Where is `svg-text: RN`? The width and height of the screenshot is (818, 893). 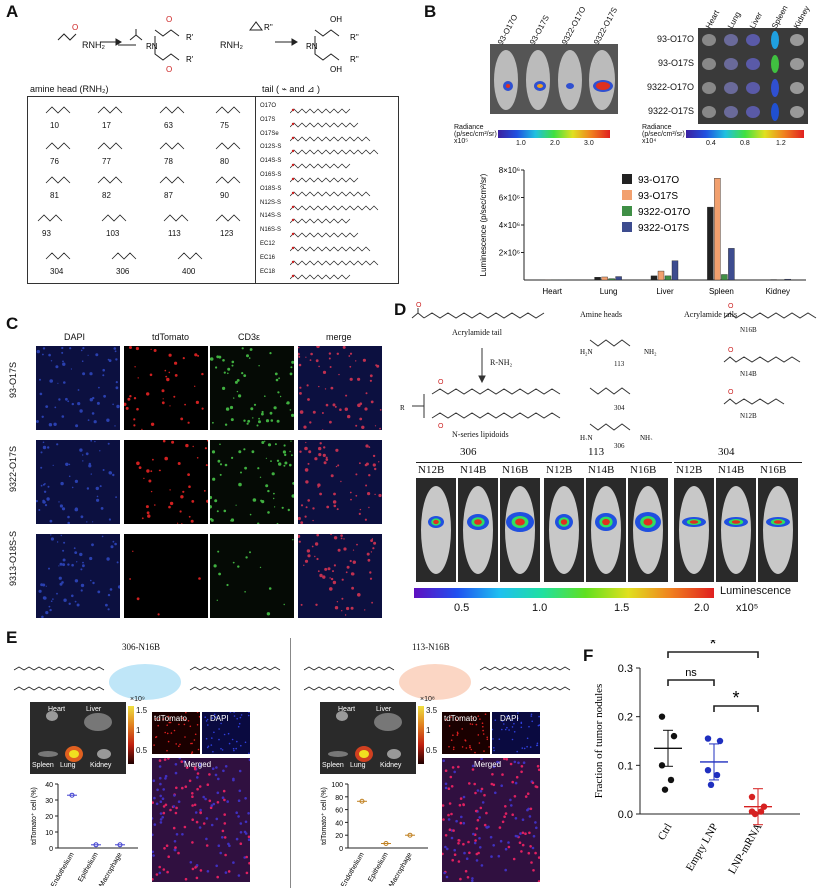 svg-text: RN is located at coordinates (152, 46).